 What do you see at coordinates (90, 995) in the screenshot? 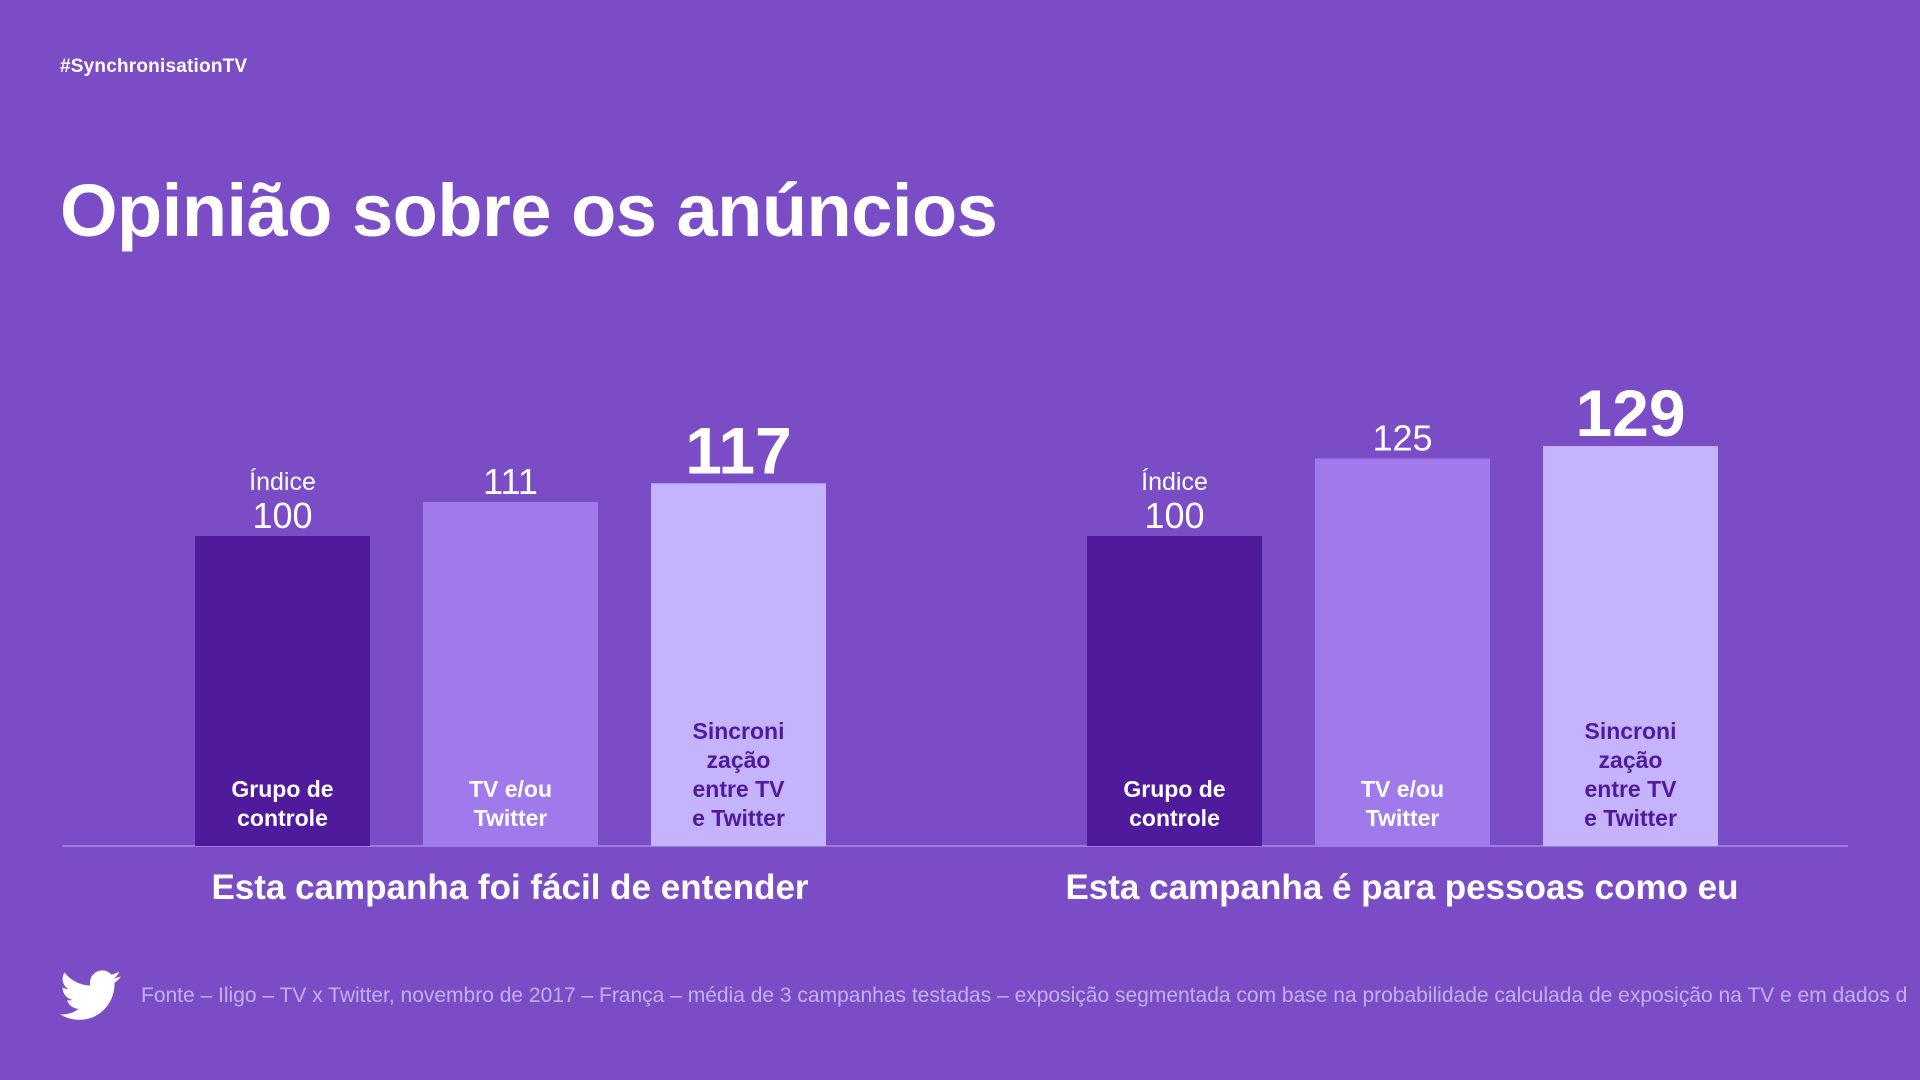
I see `twitter-bird-icon` at bounding box center [90, 995].